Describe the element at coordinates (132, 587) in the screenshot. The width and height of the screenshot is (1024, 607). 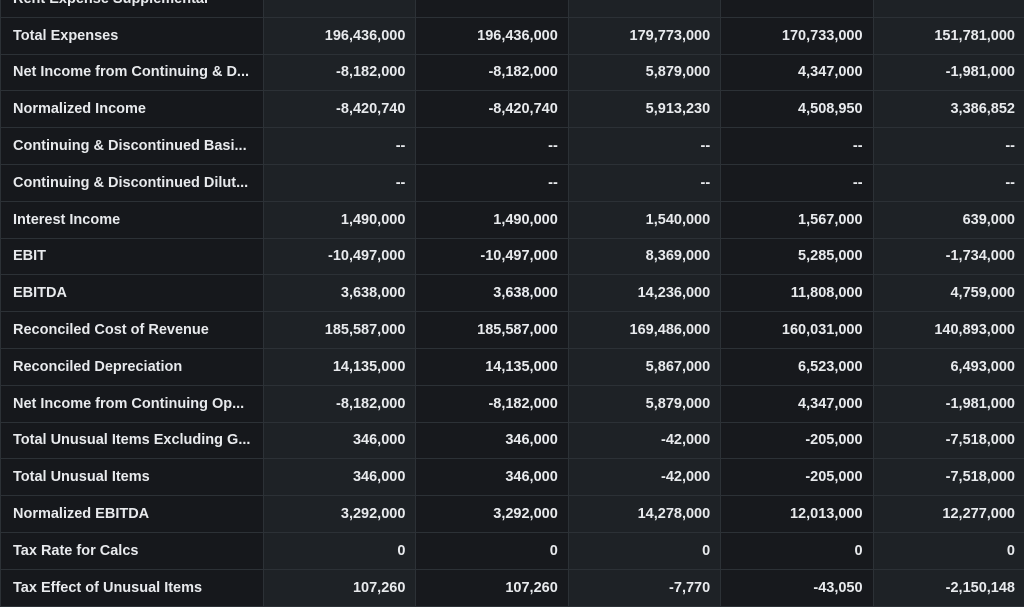
I see `row-label: Tax Effect of Unusual Items` at that location.